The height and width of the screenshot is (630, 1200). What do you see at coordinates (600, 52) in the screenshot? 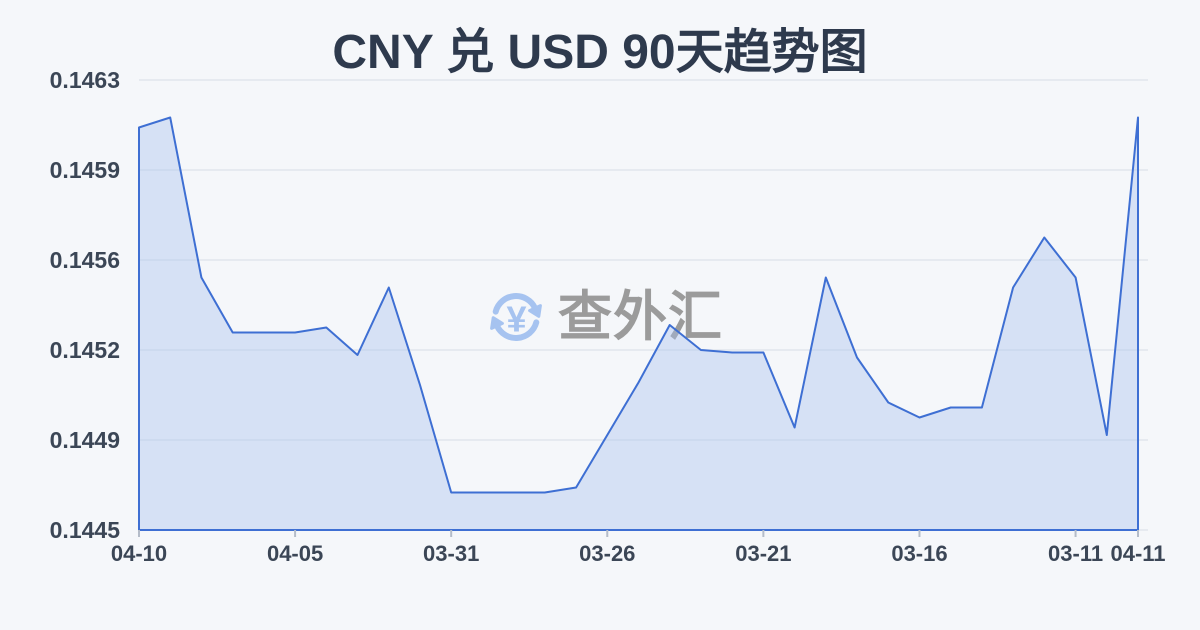
I see `chart-title: CNY 兑 USD 90天趋势图` at bounding box center [600, 52].